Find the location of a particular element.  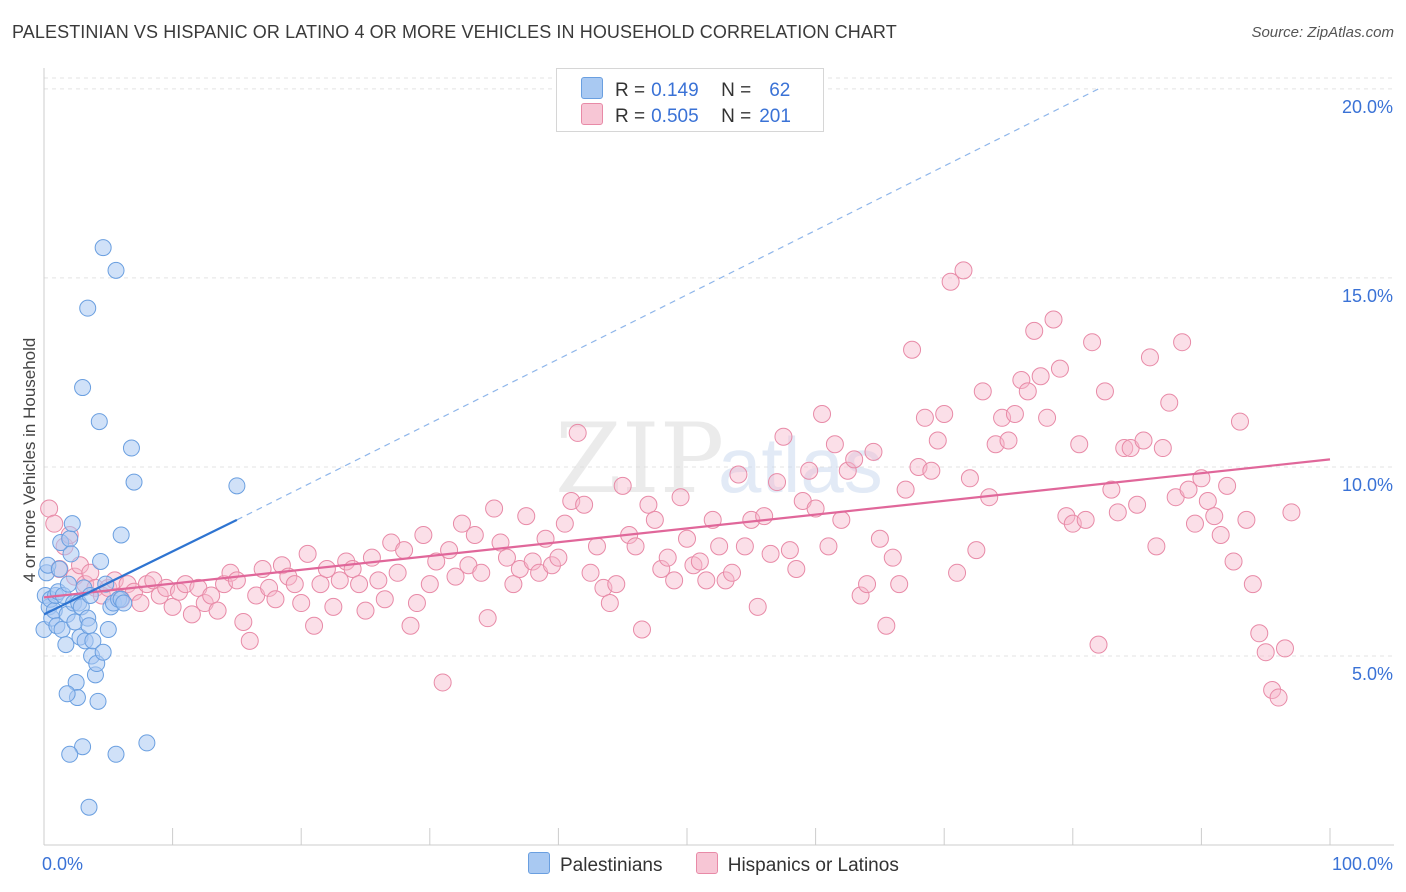

zipatlas-watermark: ZIP atlas is located at coordinates (719, 459).